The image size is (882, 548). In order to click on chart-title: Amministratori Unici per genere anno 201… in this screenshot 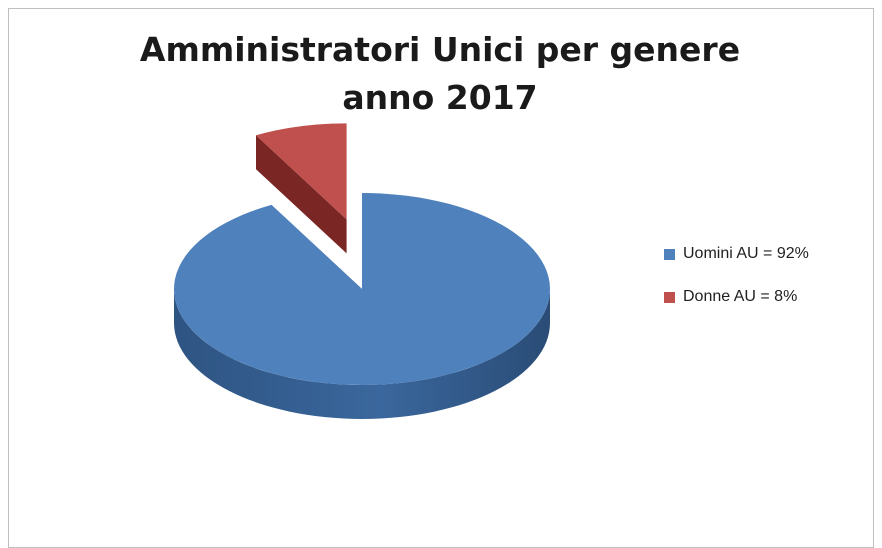, I will do `click(440, 74)`.